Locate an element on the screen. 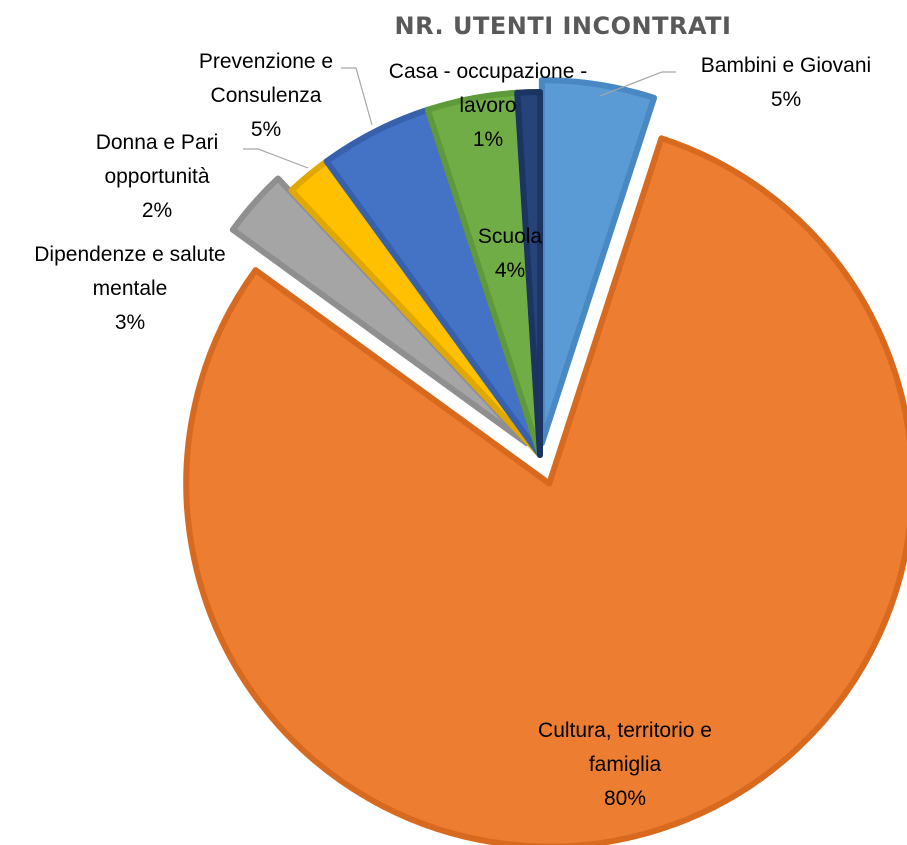 The height and width of the screenshot is (845, 907). data-label-line: 3% is located at coordinates (130, 322).